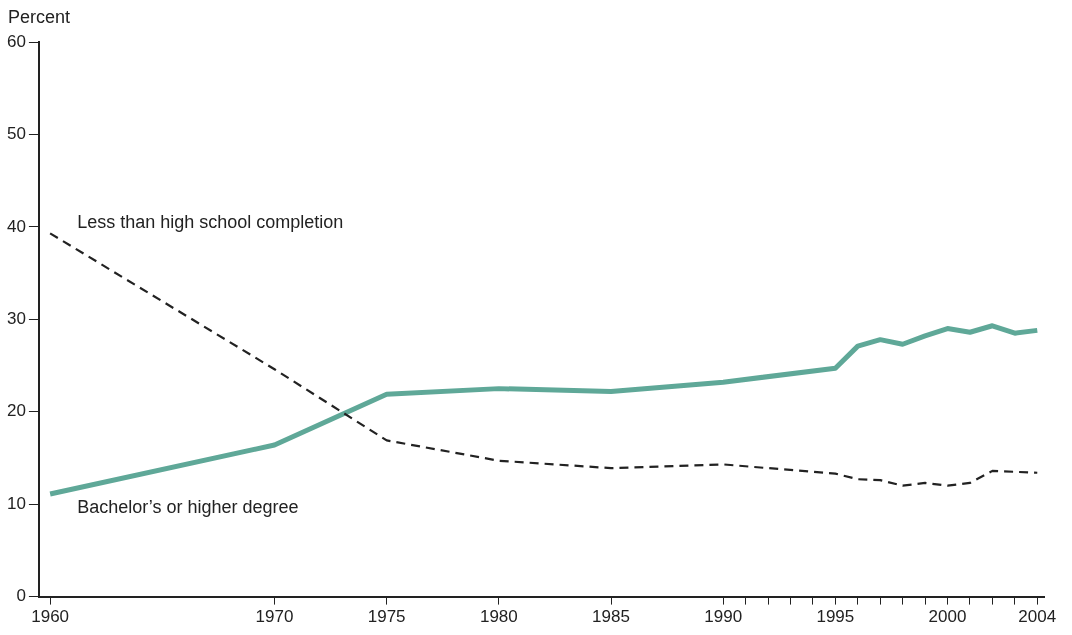 This screenshot has height=635, width=1072. What do you see at coordinates (1037, 617) in the screenshot?
I see `x-tick-label: 2004` at bounding box center [1037, 617].